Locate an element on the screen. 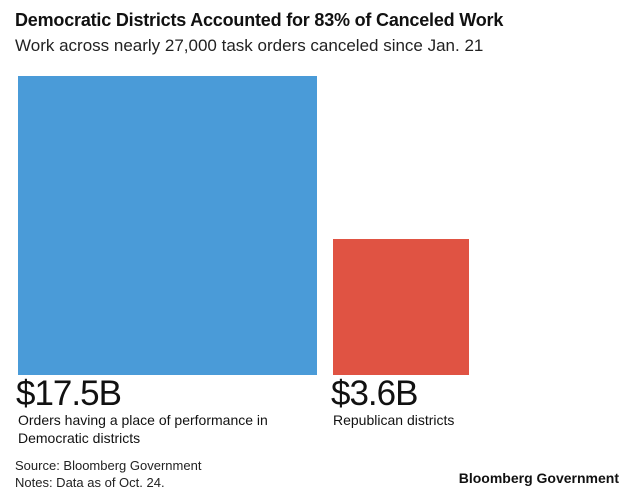 This screenshot has height=503, width=633. value-label-democratic: $17.5B is located at coordinates (69, 393).